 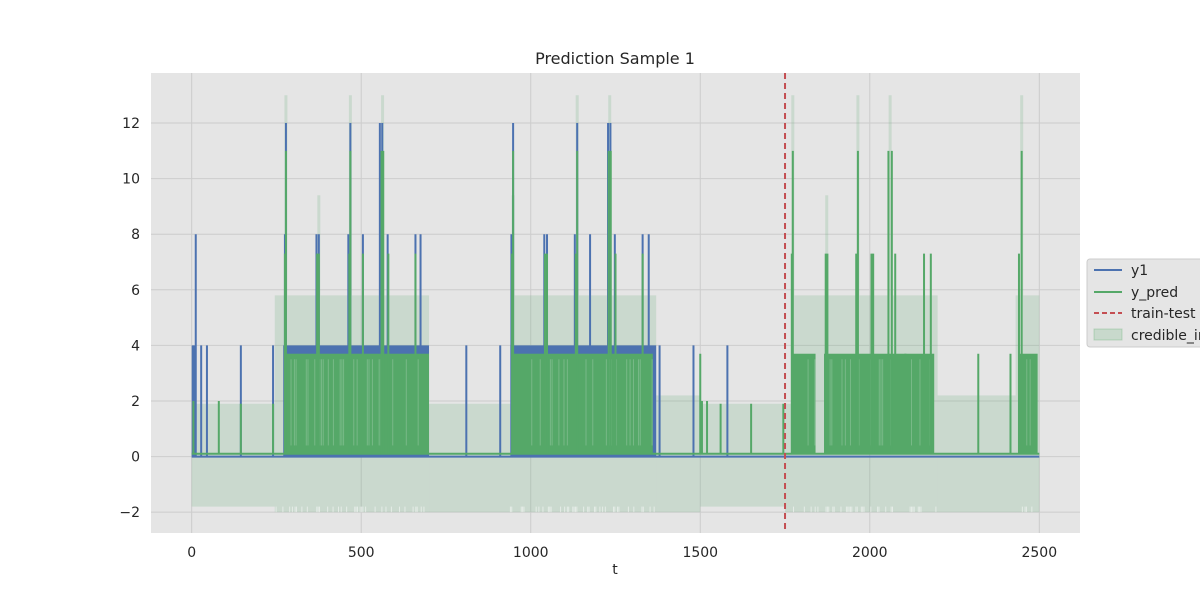 What do you see at coordinates (615, 58) in the screenshot?
I see `chart-title: Prediction Sample 1` at bounding box center [615, 58].